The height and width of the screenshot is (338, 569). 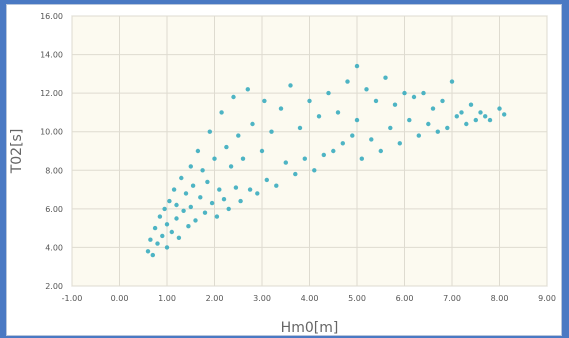 I want to click on x-tick-label: 4.00, so click(x=310, y=298).